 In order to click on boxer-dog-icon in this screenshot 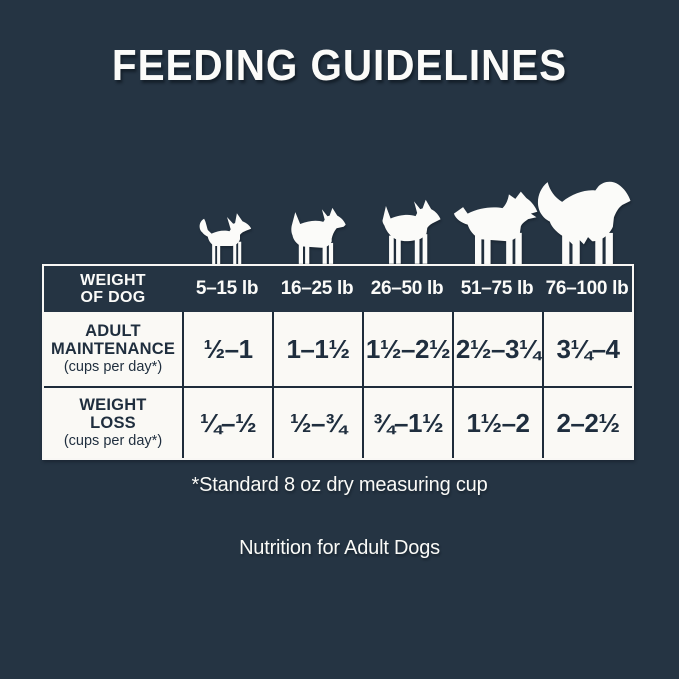, I will do `click(411, 231)`.